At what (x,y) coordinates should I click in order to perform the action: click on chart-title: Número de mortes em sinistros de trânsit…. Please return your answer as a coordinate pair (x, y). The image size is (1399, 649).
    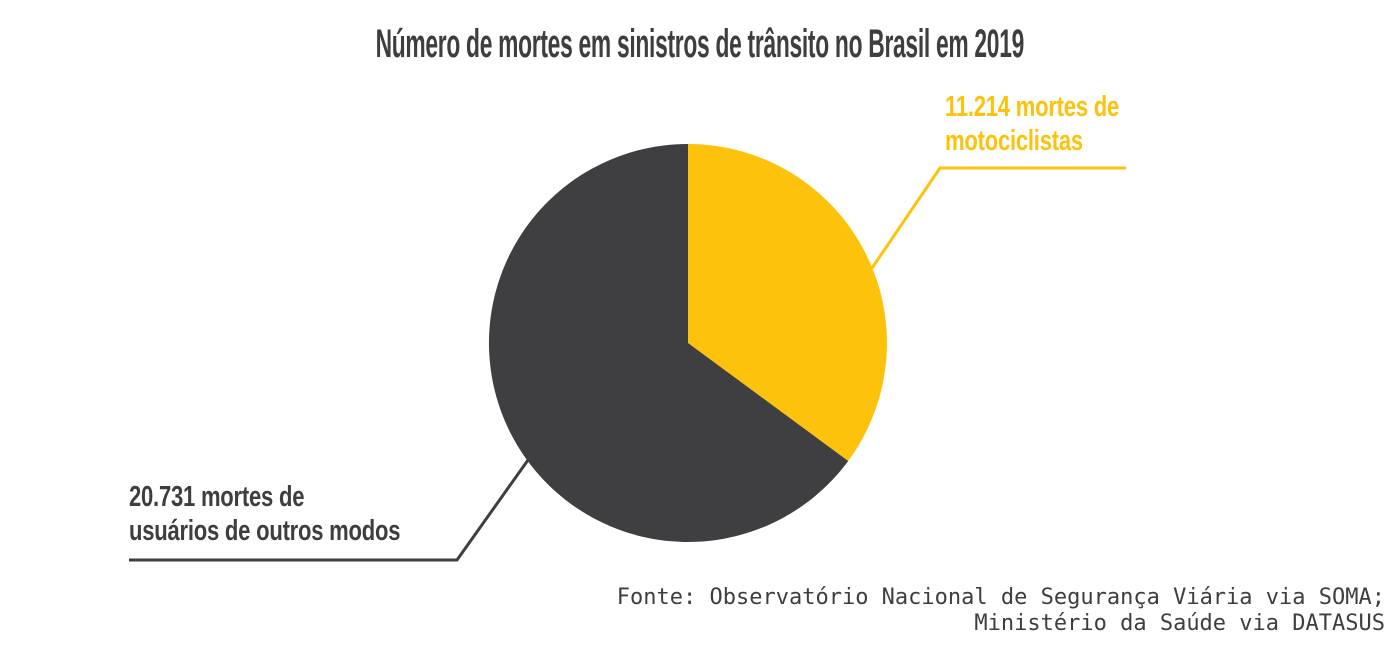
    Looking at the image, I should click on (699, 44).